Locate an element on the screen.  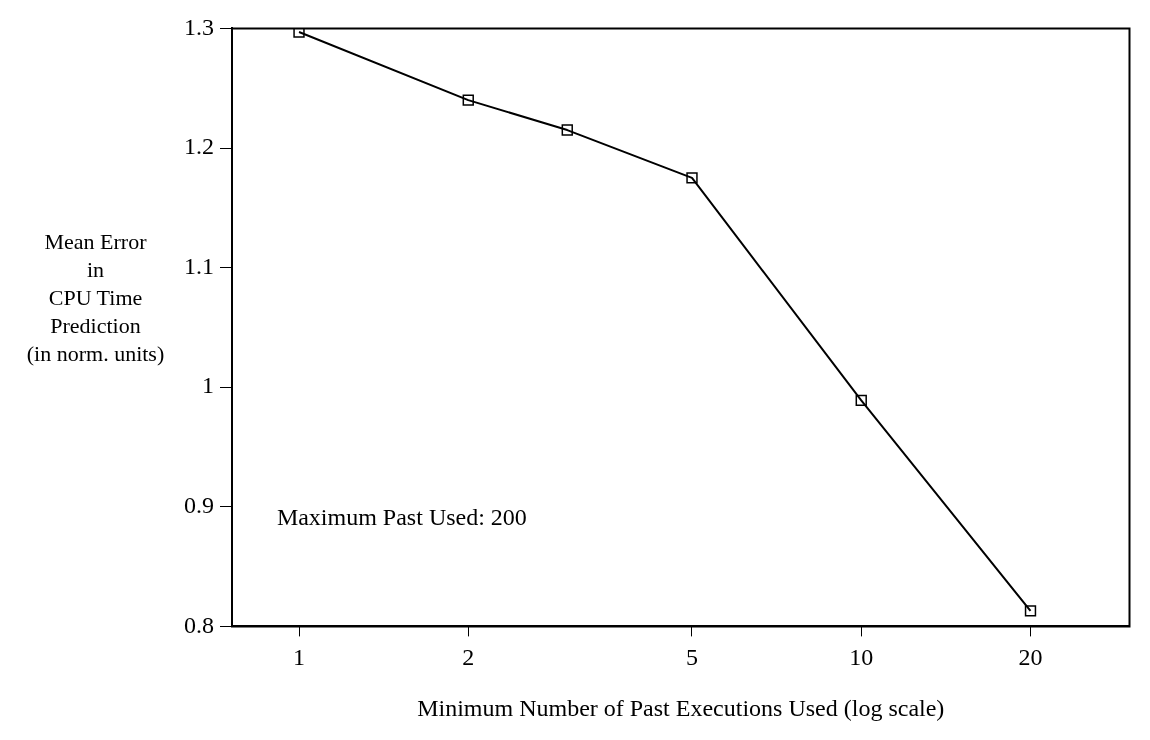
y-tick-label: 0.8 is located at coordinates (199, 624).